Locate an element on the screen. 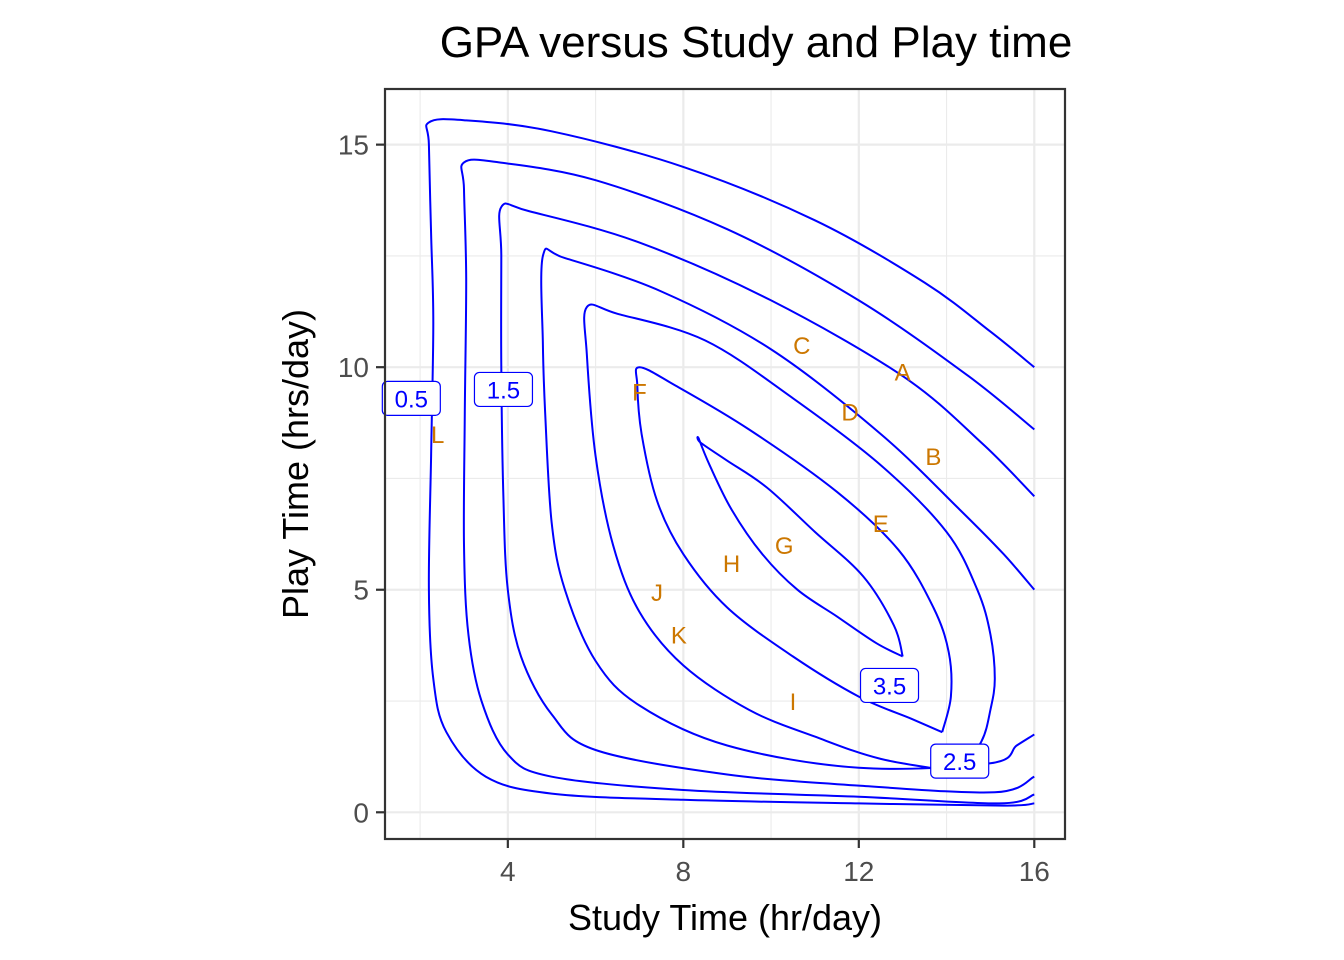 The image size is (1344, 960). point-label-d: D is located at coordinates (849, 413).